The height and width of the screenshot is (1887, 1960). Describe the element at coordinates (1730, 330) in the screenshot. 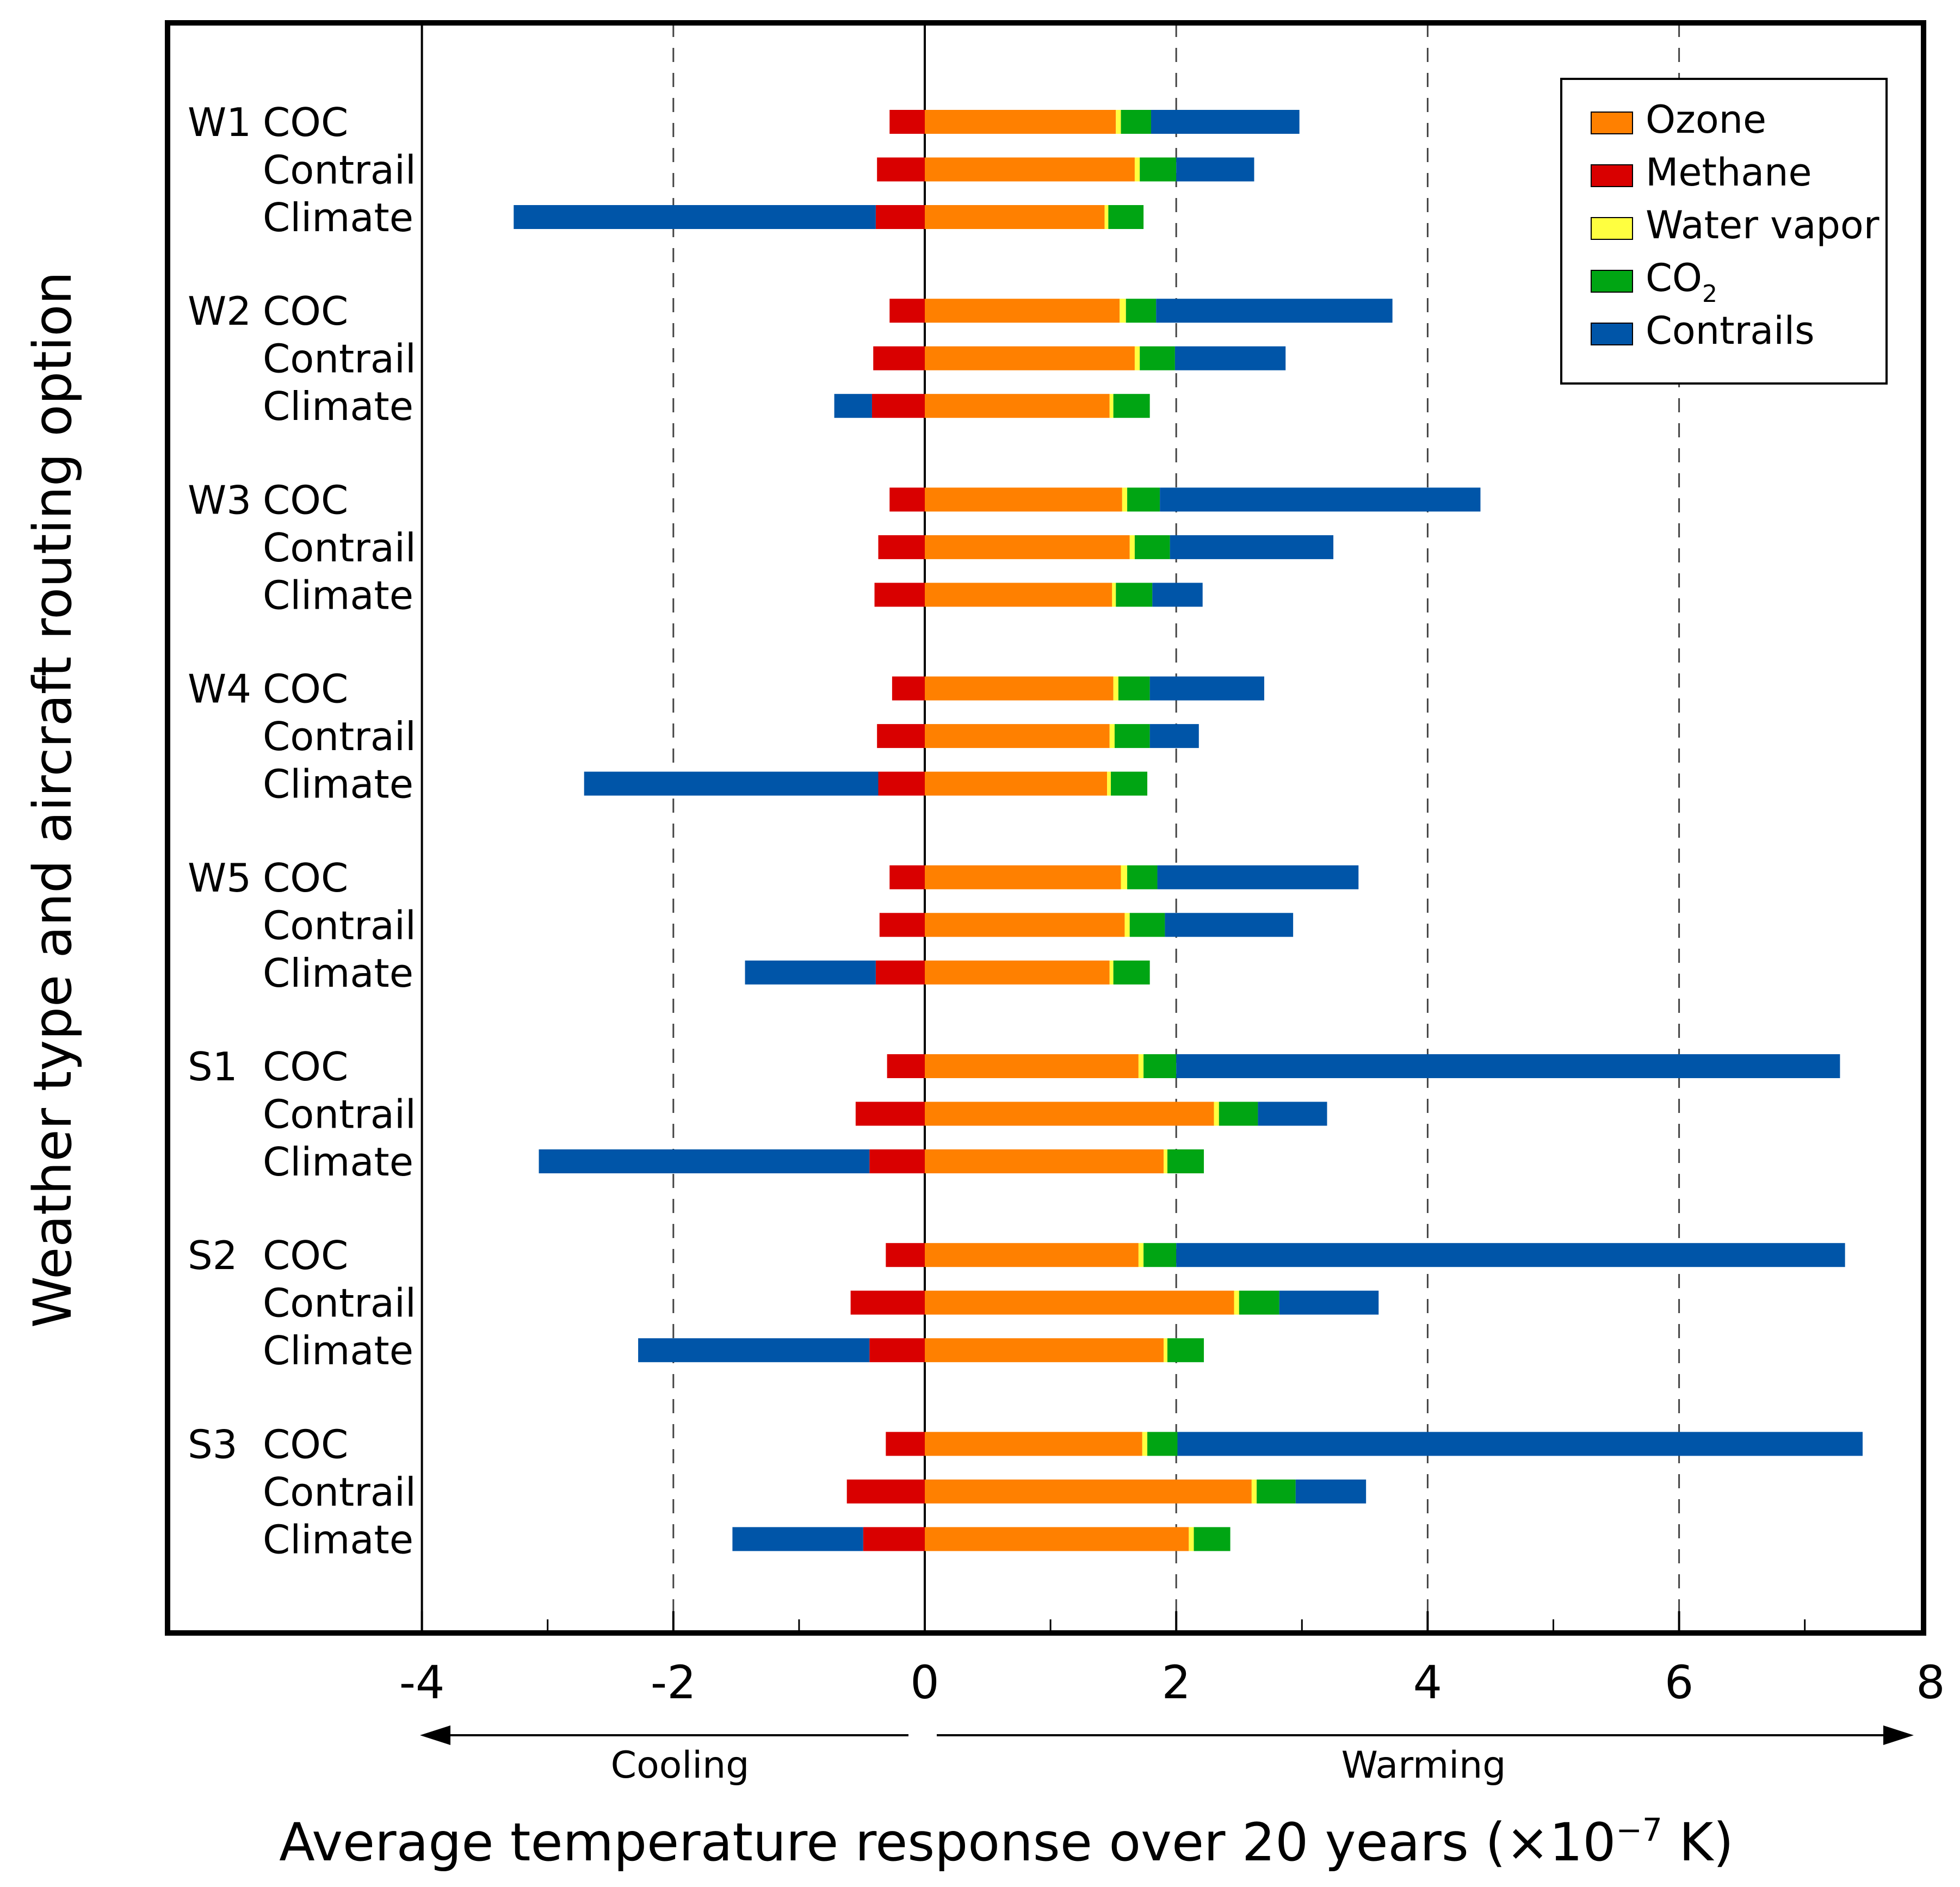

I see `legend-label: Contrails` at that location.